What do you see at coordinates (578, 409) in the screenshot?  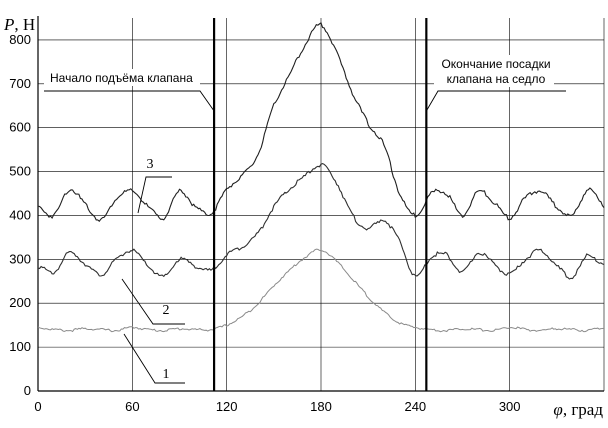 I see `x-axis-title: φ, град` at bounding box center [578, 409].